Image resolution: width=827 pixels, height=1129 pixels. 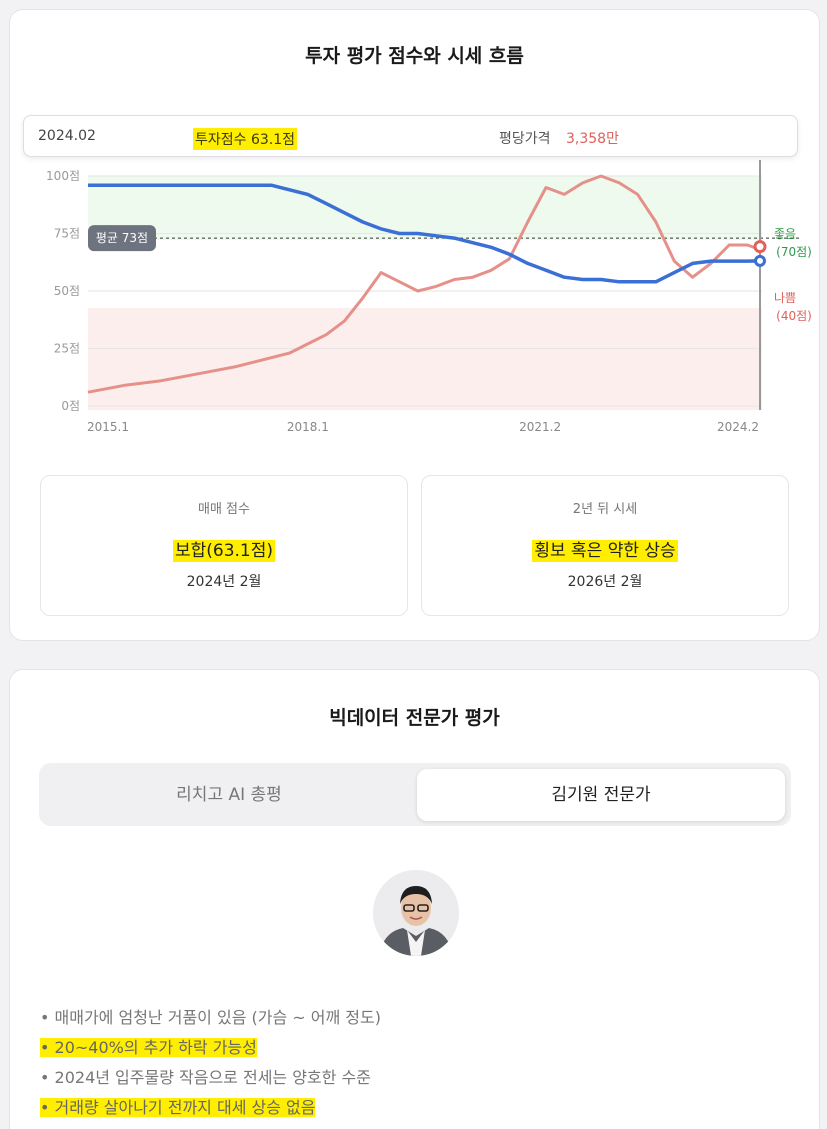 I want to click on y-tick-label: 50점, so click(x=67, y=291).